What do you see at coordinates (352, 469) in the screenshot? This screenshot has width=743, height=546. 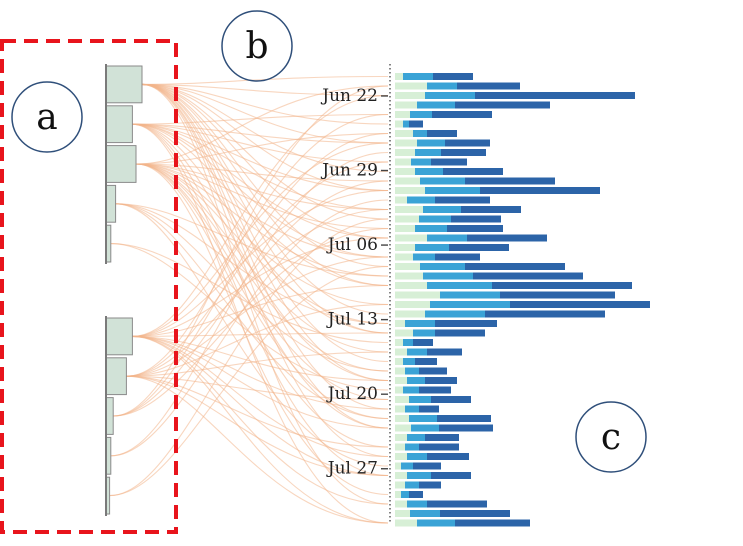 I see `tick-label: Jul 27` at bounding box center [352, 469].